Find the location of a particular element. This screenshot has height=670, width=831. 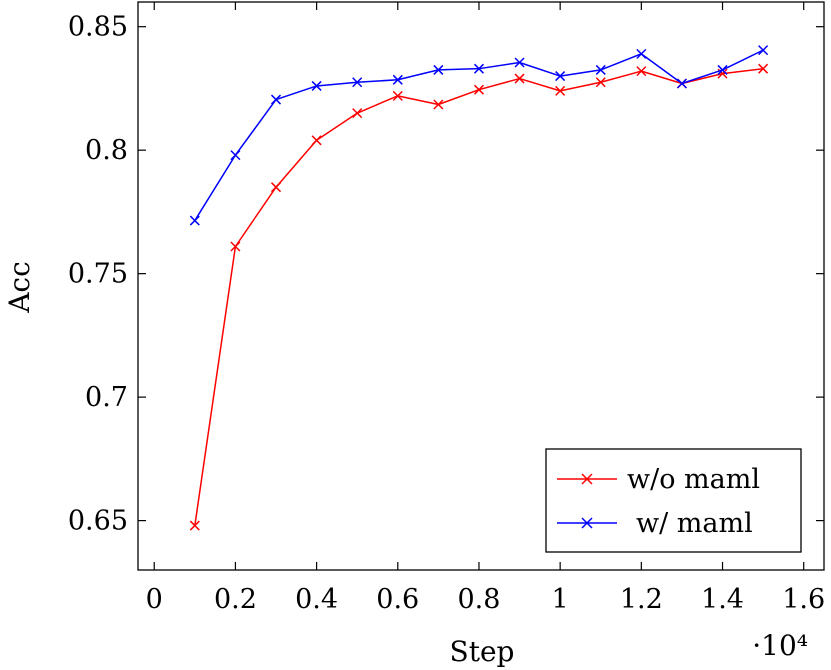

y-axis-title: Acc is located at coordinates (19, 287).